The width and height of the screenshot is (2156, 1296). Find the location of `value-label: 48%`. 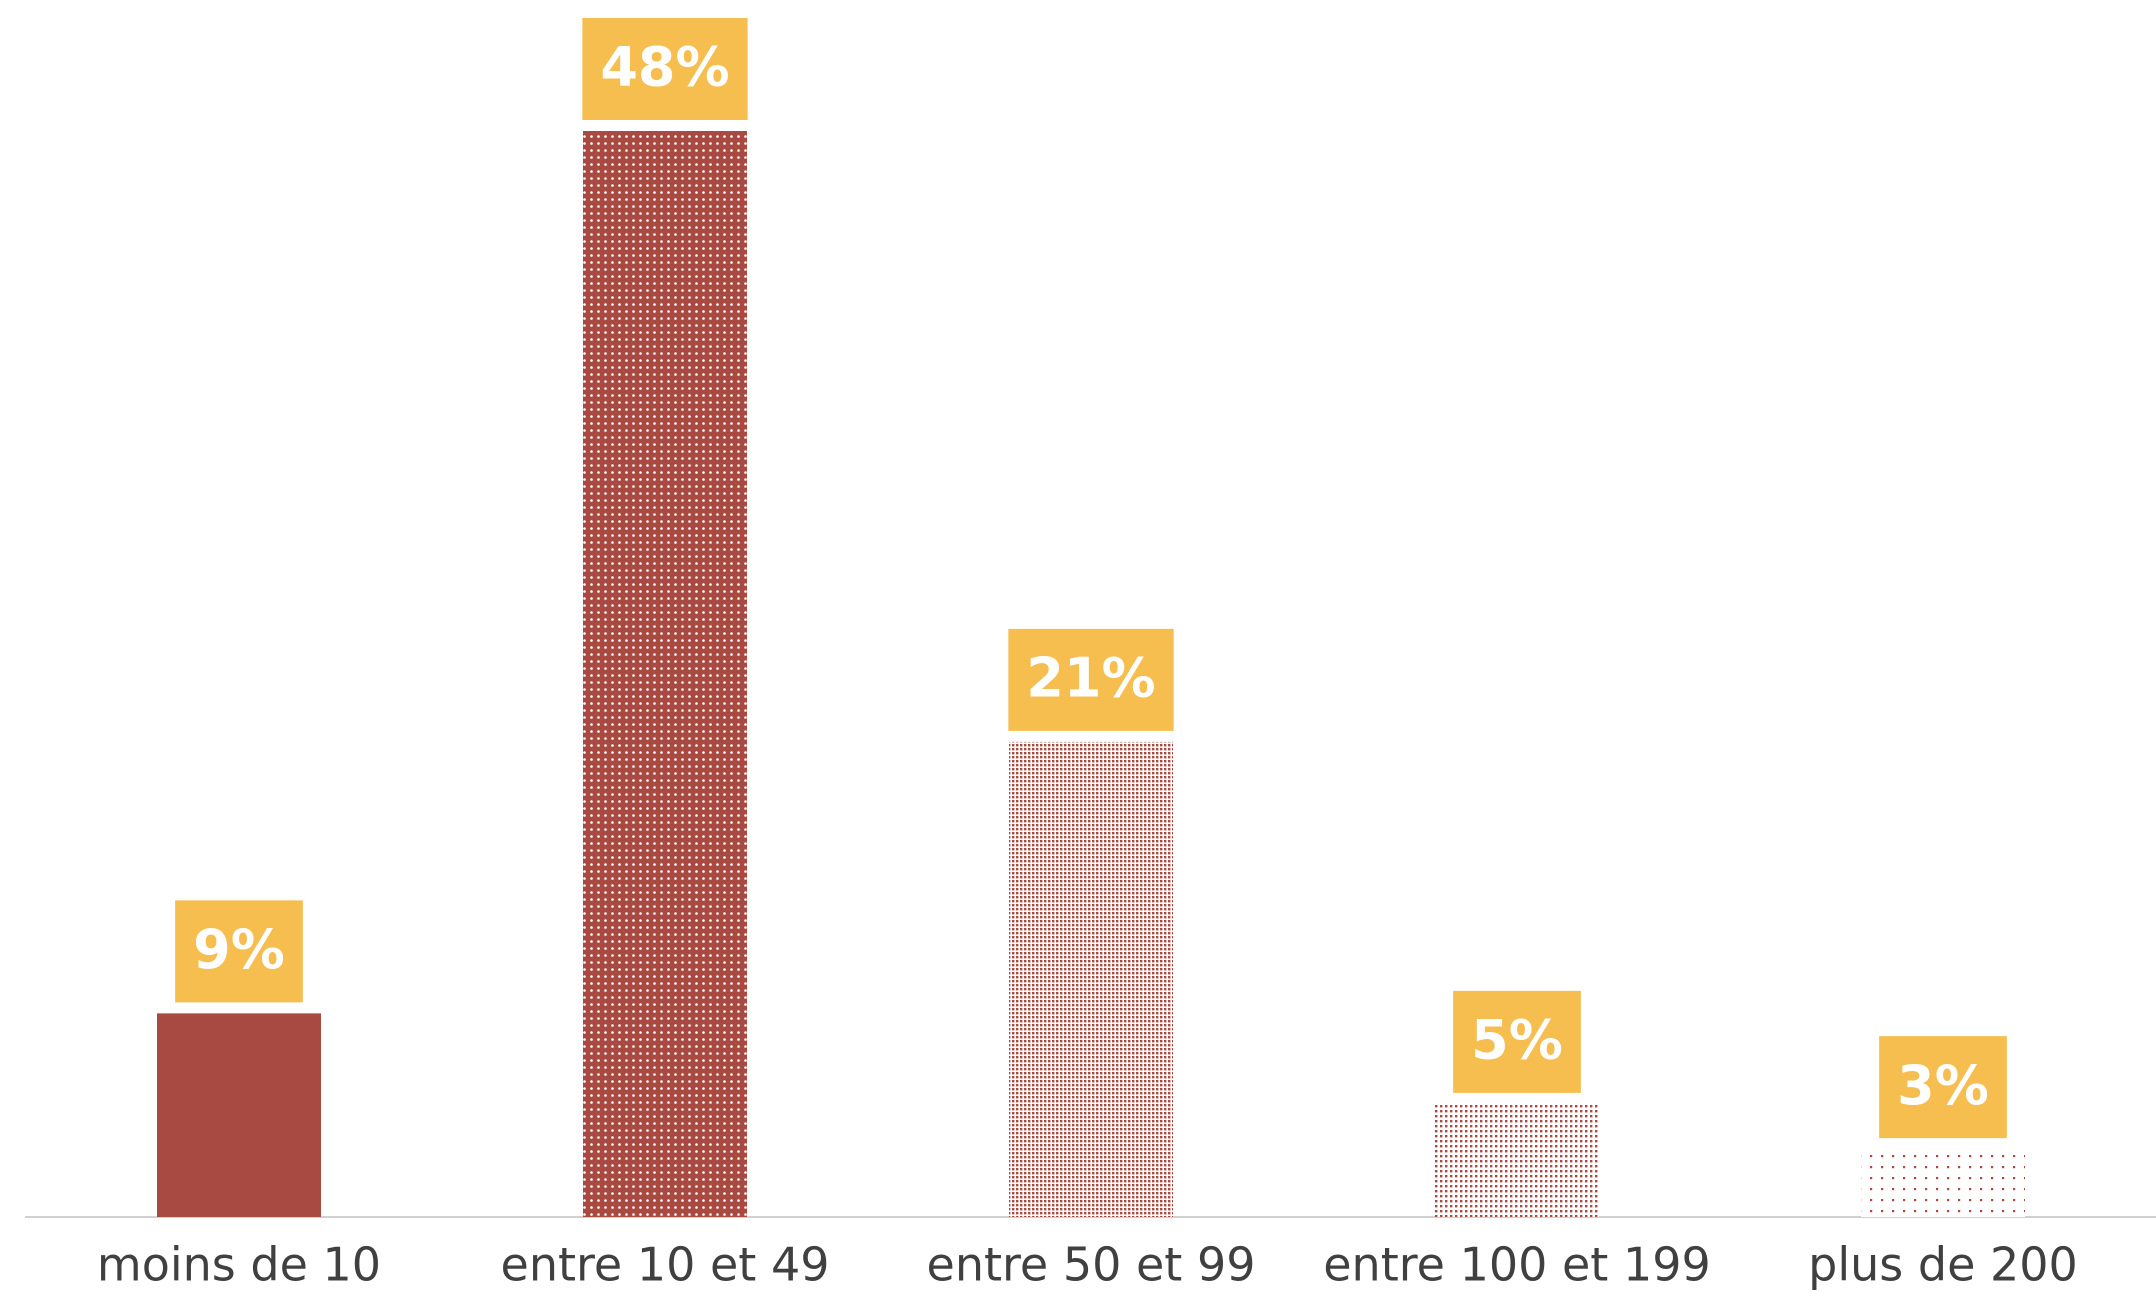

value-label: 48% is located at coordinates (664, 67).